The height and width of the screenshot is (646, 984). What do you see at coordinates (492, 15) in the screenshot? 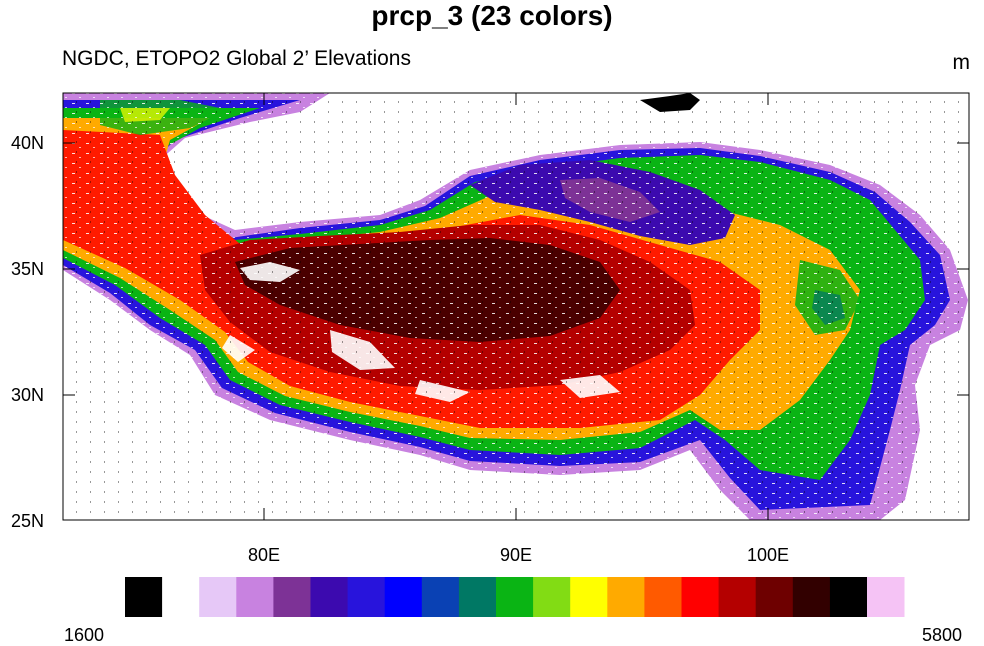
I see `chart-title: prcp_3 (23 colors)` at bounding box center [492, 15].